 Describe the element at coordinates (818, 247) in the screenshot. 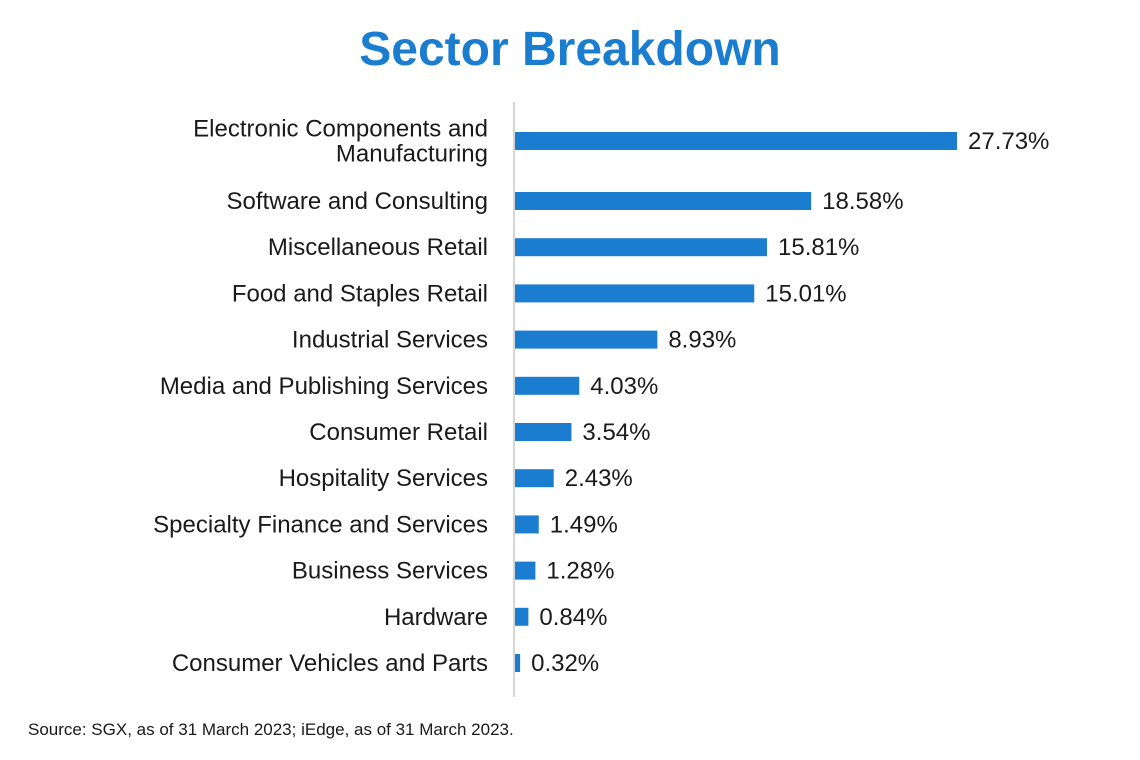

I see `value-label: 15.81%` at that location.